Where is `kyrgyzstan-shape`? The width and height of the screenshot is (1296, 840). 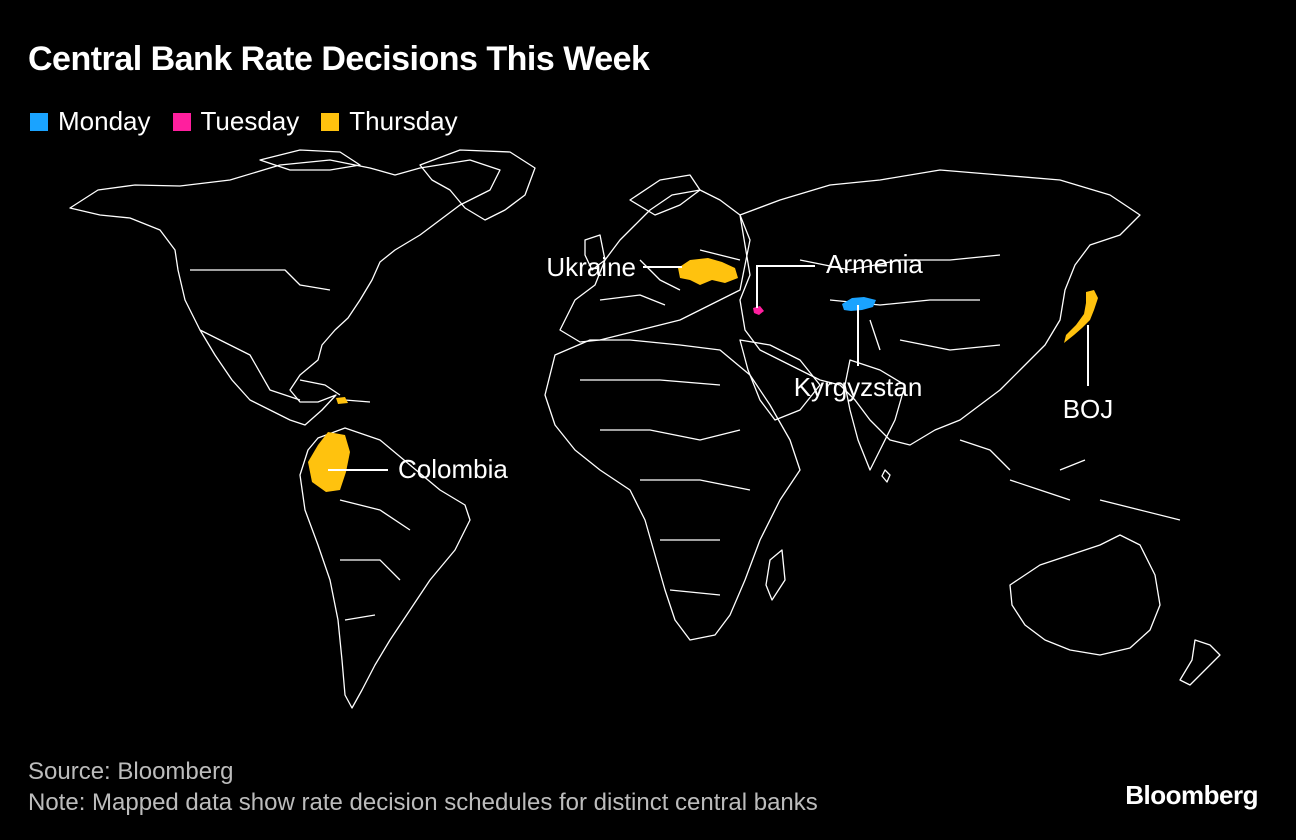 kyrgyzstan-shape is located at coordinates (859, 304).